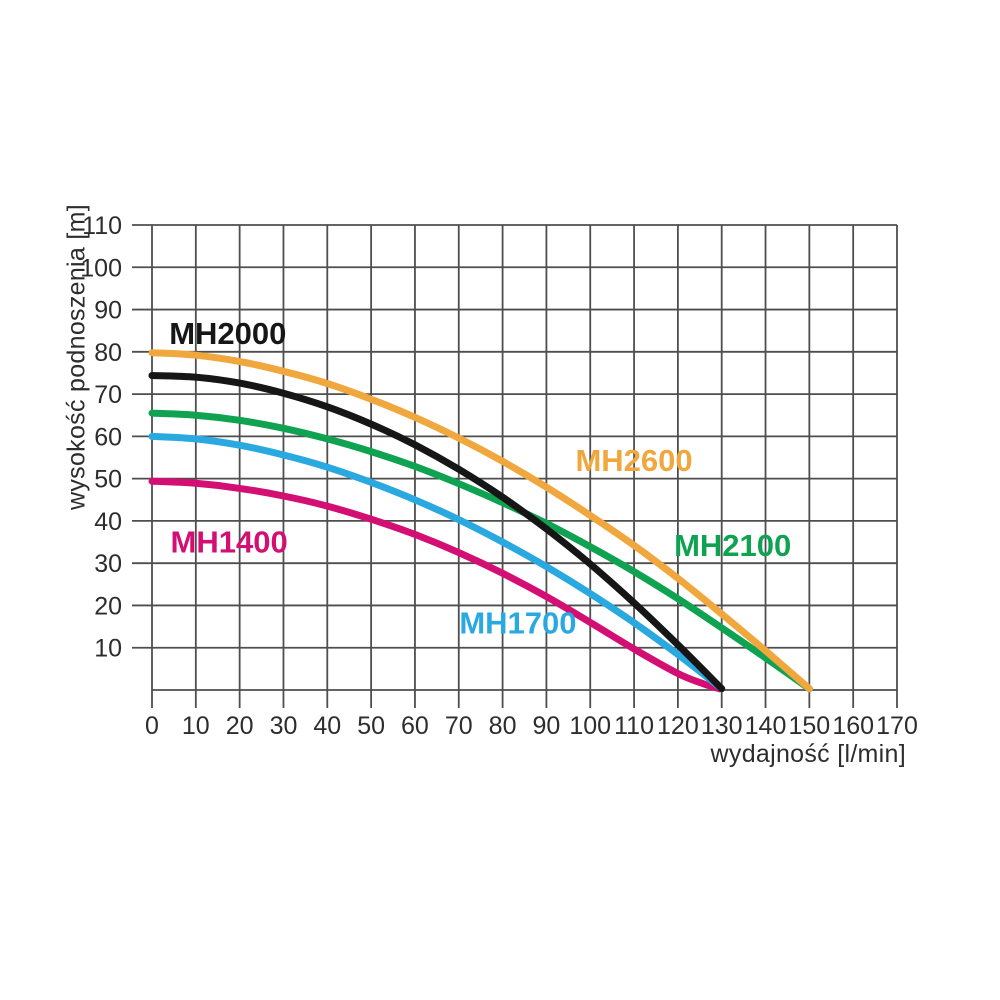  Describe the element at coordinates (517, 623) in the screenshot. I see `series-label-MH1700: MH1700` at that location.